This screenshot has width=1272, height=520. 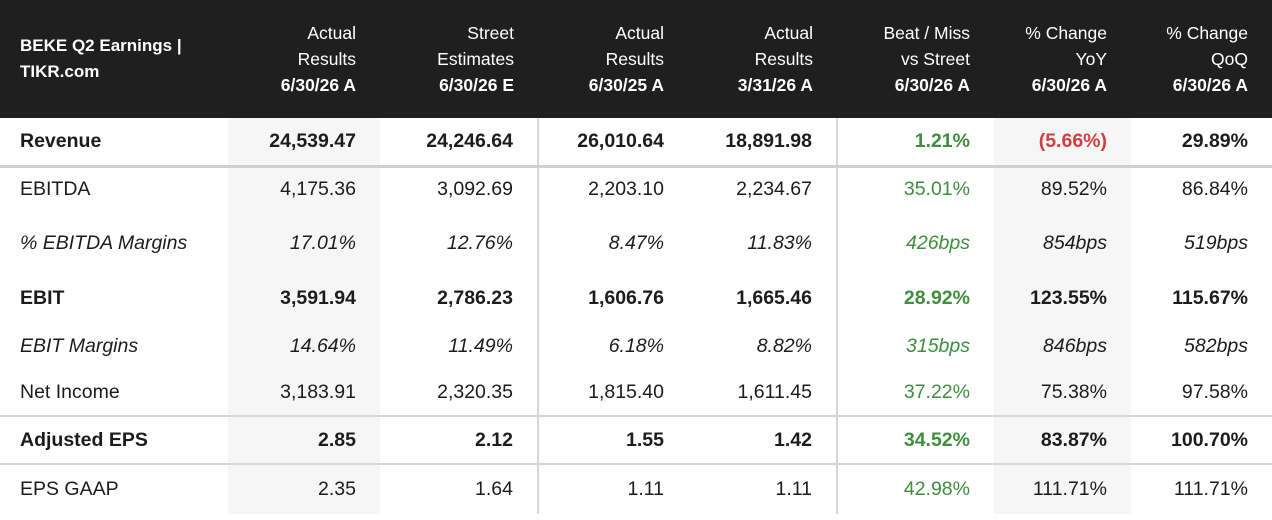 What do you see at coordinates (926, 59) in the screenshot?
I see `col-header-beat-miss: Beat / Miss vs Street 6/30/26 A` at bounding box center [926, 59].